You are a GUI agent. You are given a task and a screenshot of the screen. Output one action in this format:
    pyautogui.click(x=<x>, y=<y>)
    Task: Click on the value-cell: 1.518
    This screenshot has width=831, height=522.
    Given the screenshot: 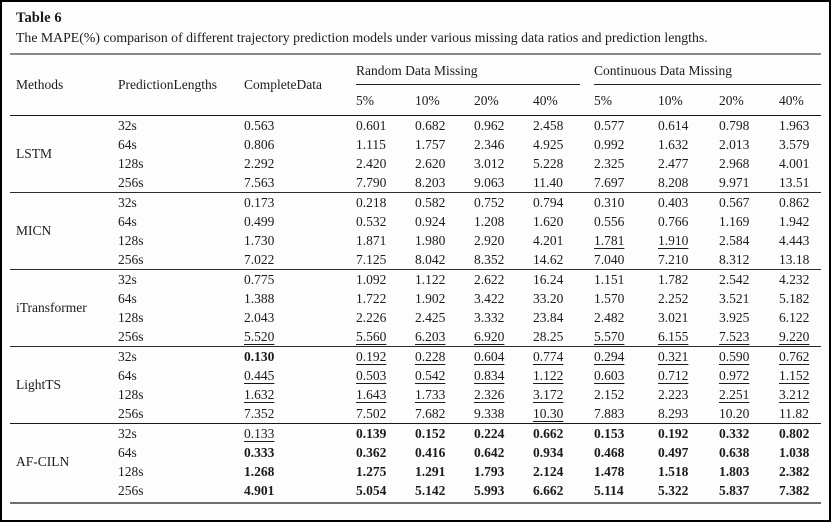 What is the action you would take?
    pyautogui.click(x=673, y=471)
    